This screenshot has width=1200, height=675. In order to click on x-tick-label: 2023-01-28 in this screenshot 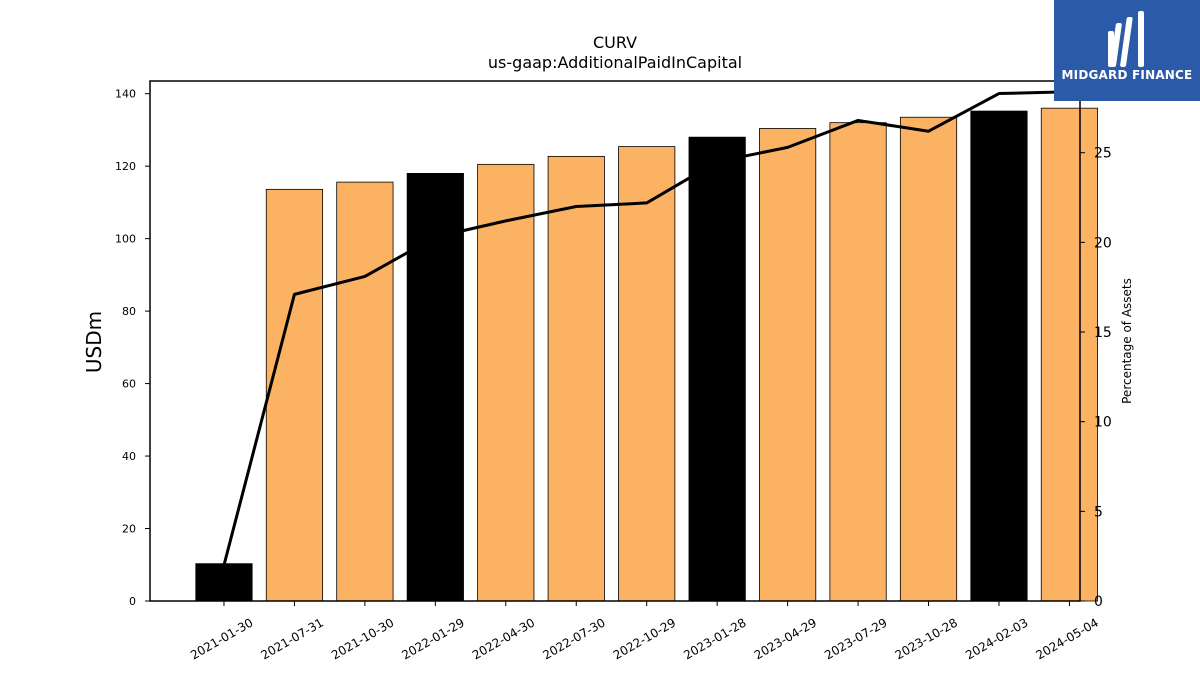, I will do `click(714, 638)`.